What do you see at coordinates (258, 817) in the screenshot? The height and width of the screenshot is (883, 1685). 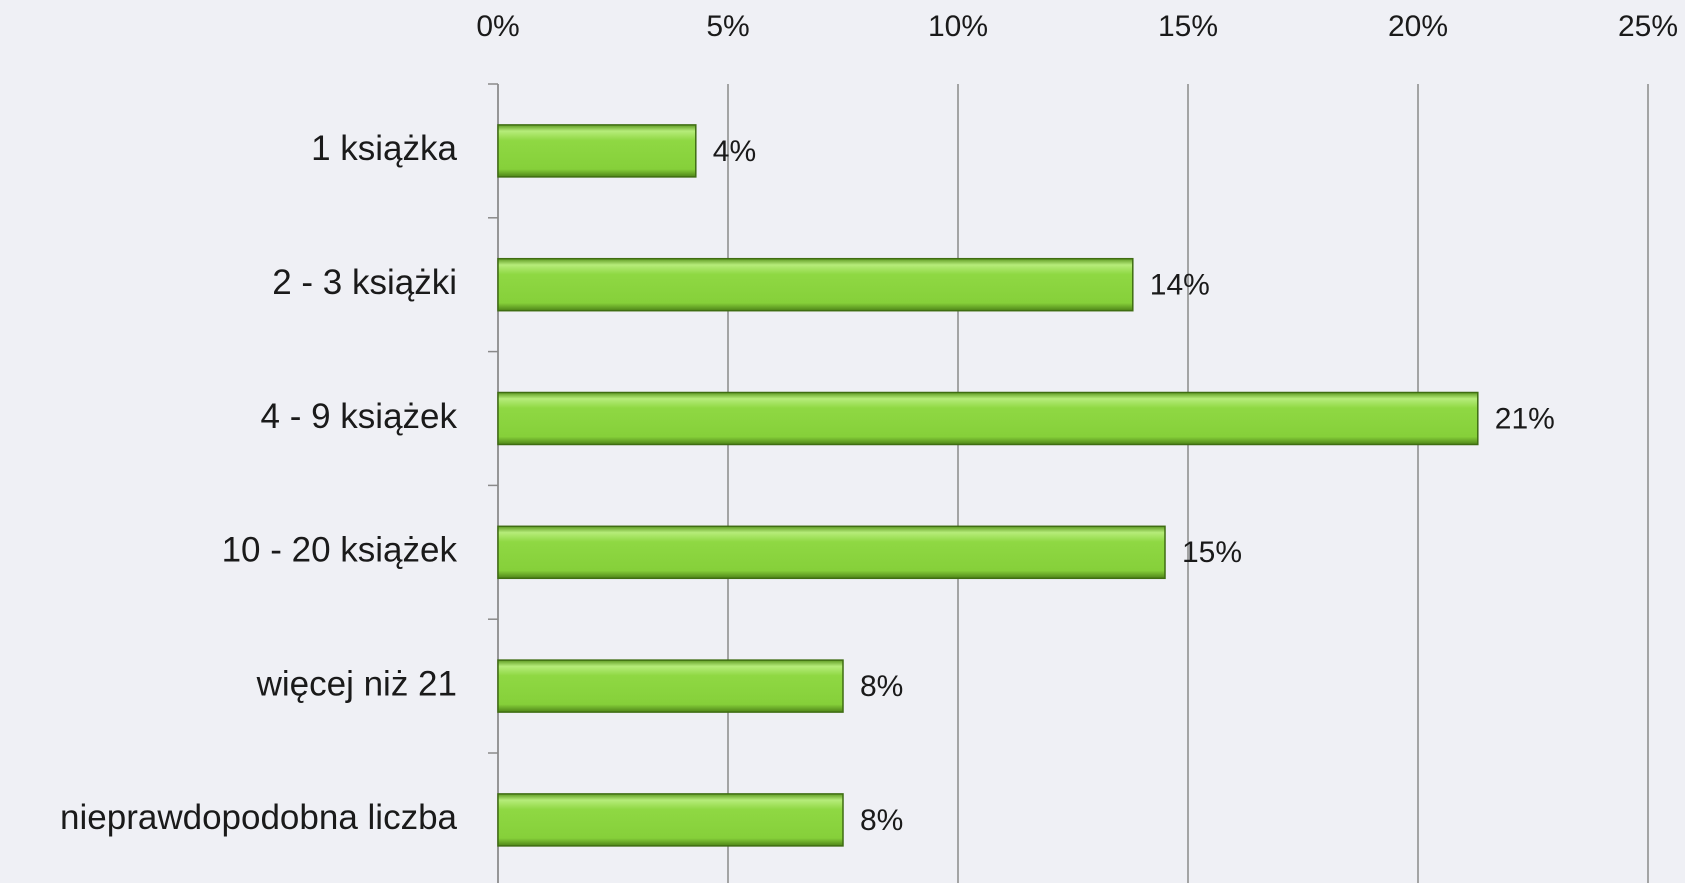 I see `y-tick-label: nieprawdopodobna liczba` at bounding box center [258, 817].